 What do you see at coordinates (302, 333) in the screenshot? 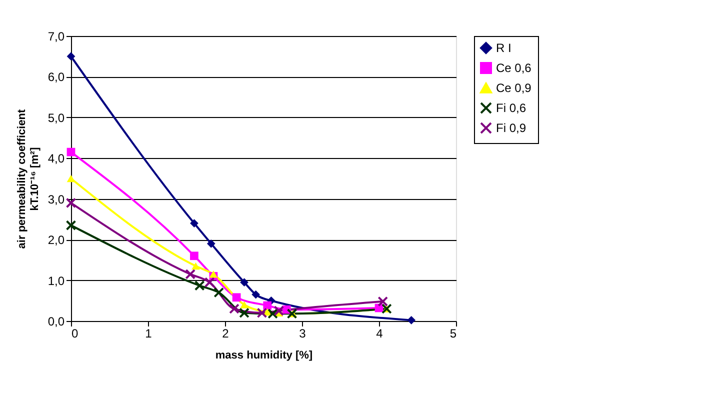
I see `x-tick-label: 3` at bounding box center [302, 333].